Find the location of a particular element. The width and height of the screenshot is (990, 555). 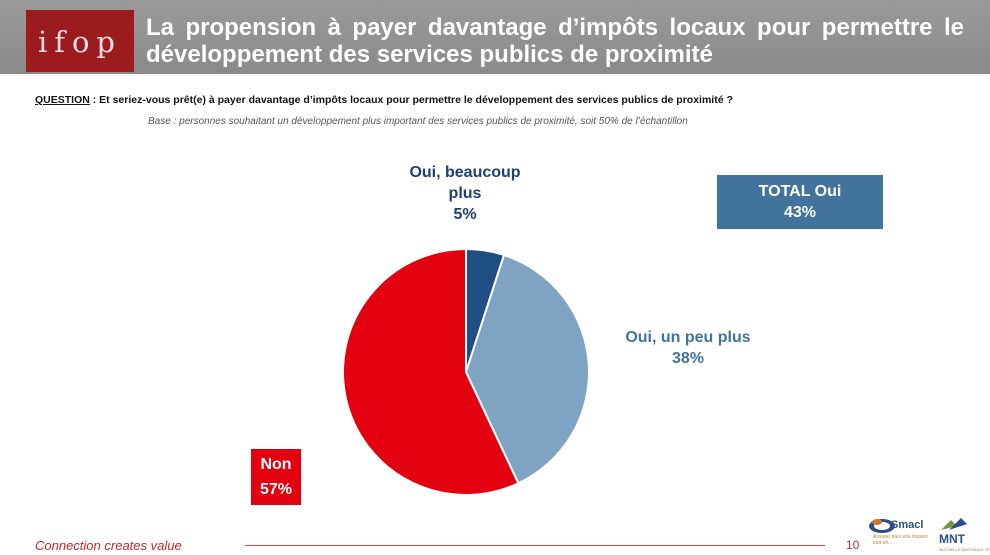

question-label: QUESTION is located at coordinates (62, 100).